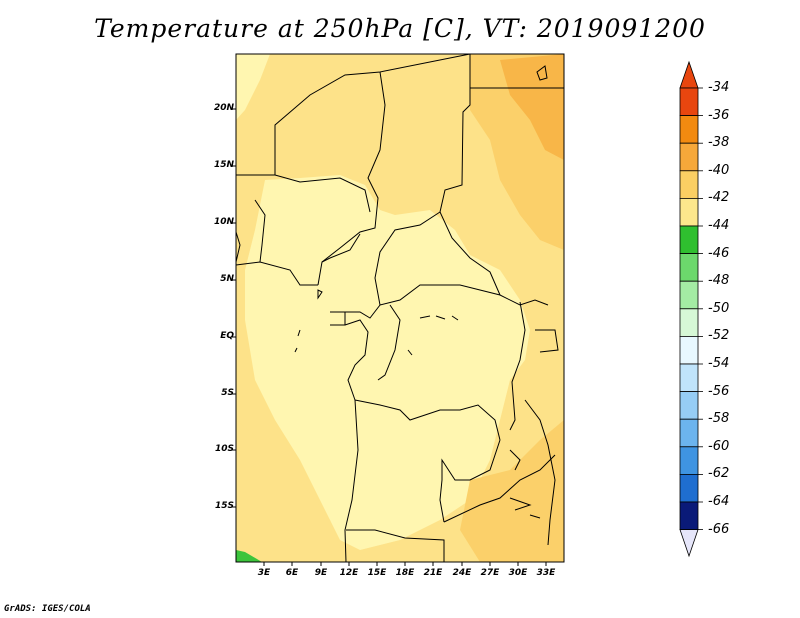  Describe the element at coordinates (223, 108) in the screenshot. I see `lat-label: 20N` at that location.